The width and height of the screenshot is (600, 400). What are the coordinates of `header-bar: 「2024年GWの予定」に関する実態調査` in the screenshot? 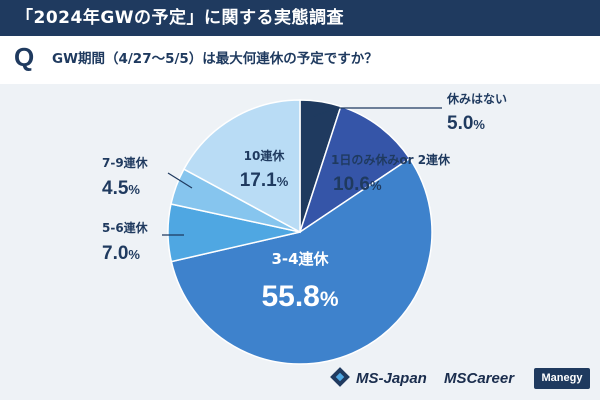 It's located at (300, 18).